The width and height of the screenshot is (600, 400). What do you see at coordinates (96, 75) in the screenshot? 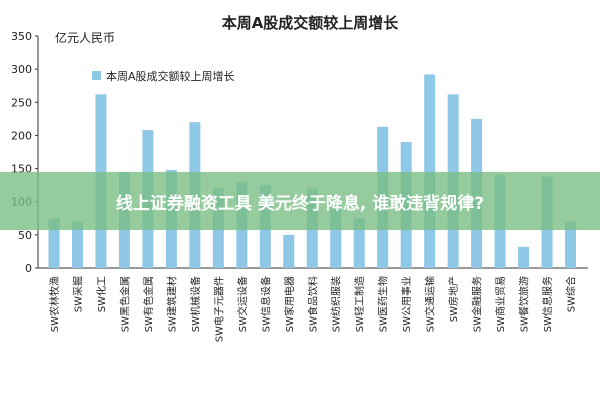
I see `legend-swatch` at bounding box center [96, 75].